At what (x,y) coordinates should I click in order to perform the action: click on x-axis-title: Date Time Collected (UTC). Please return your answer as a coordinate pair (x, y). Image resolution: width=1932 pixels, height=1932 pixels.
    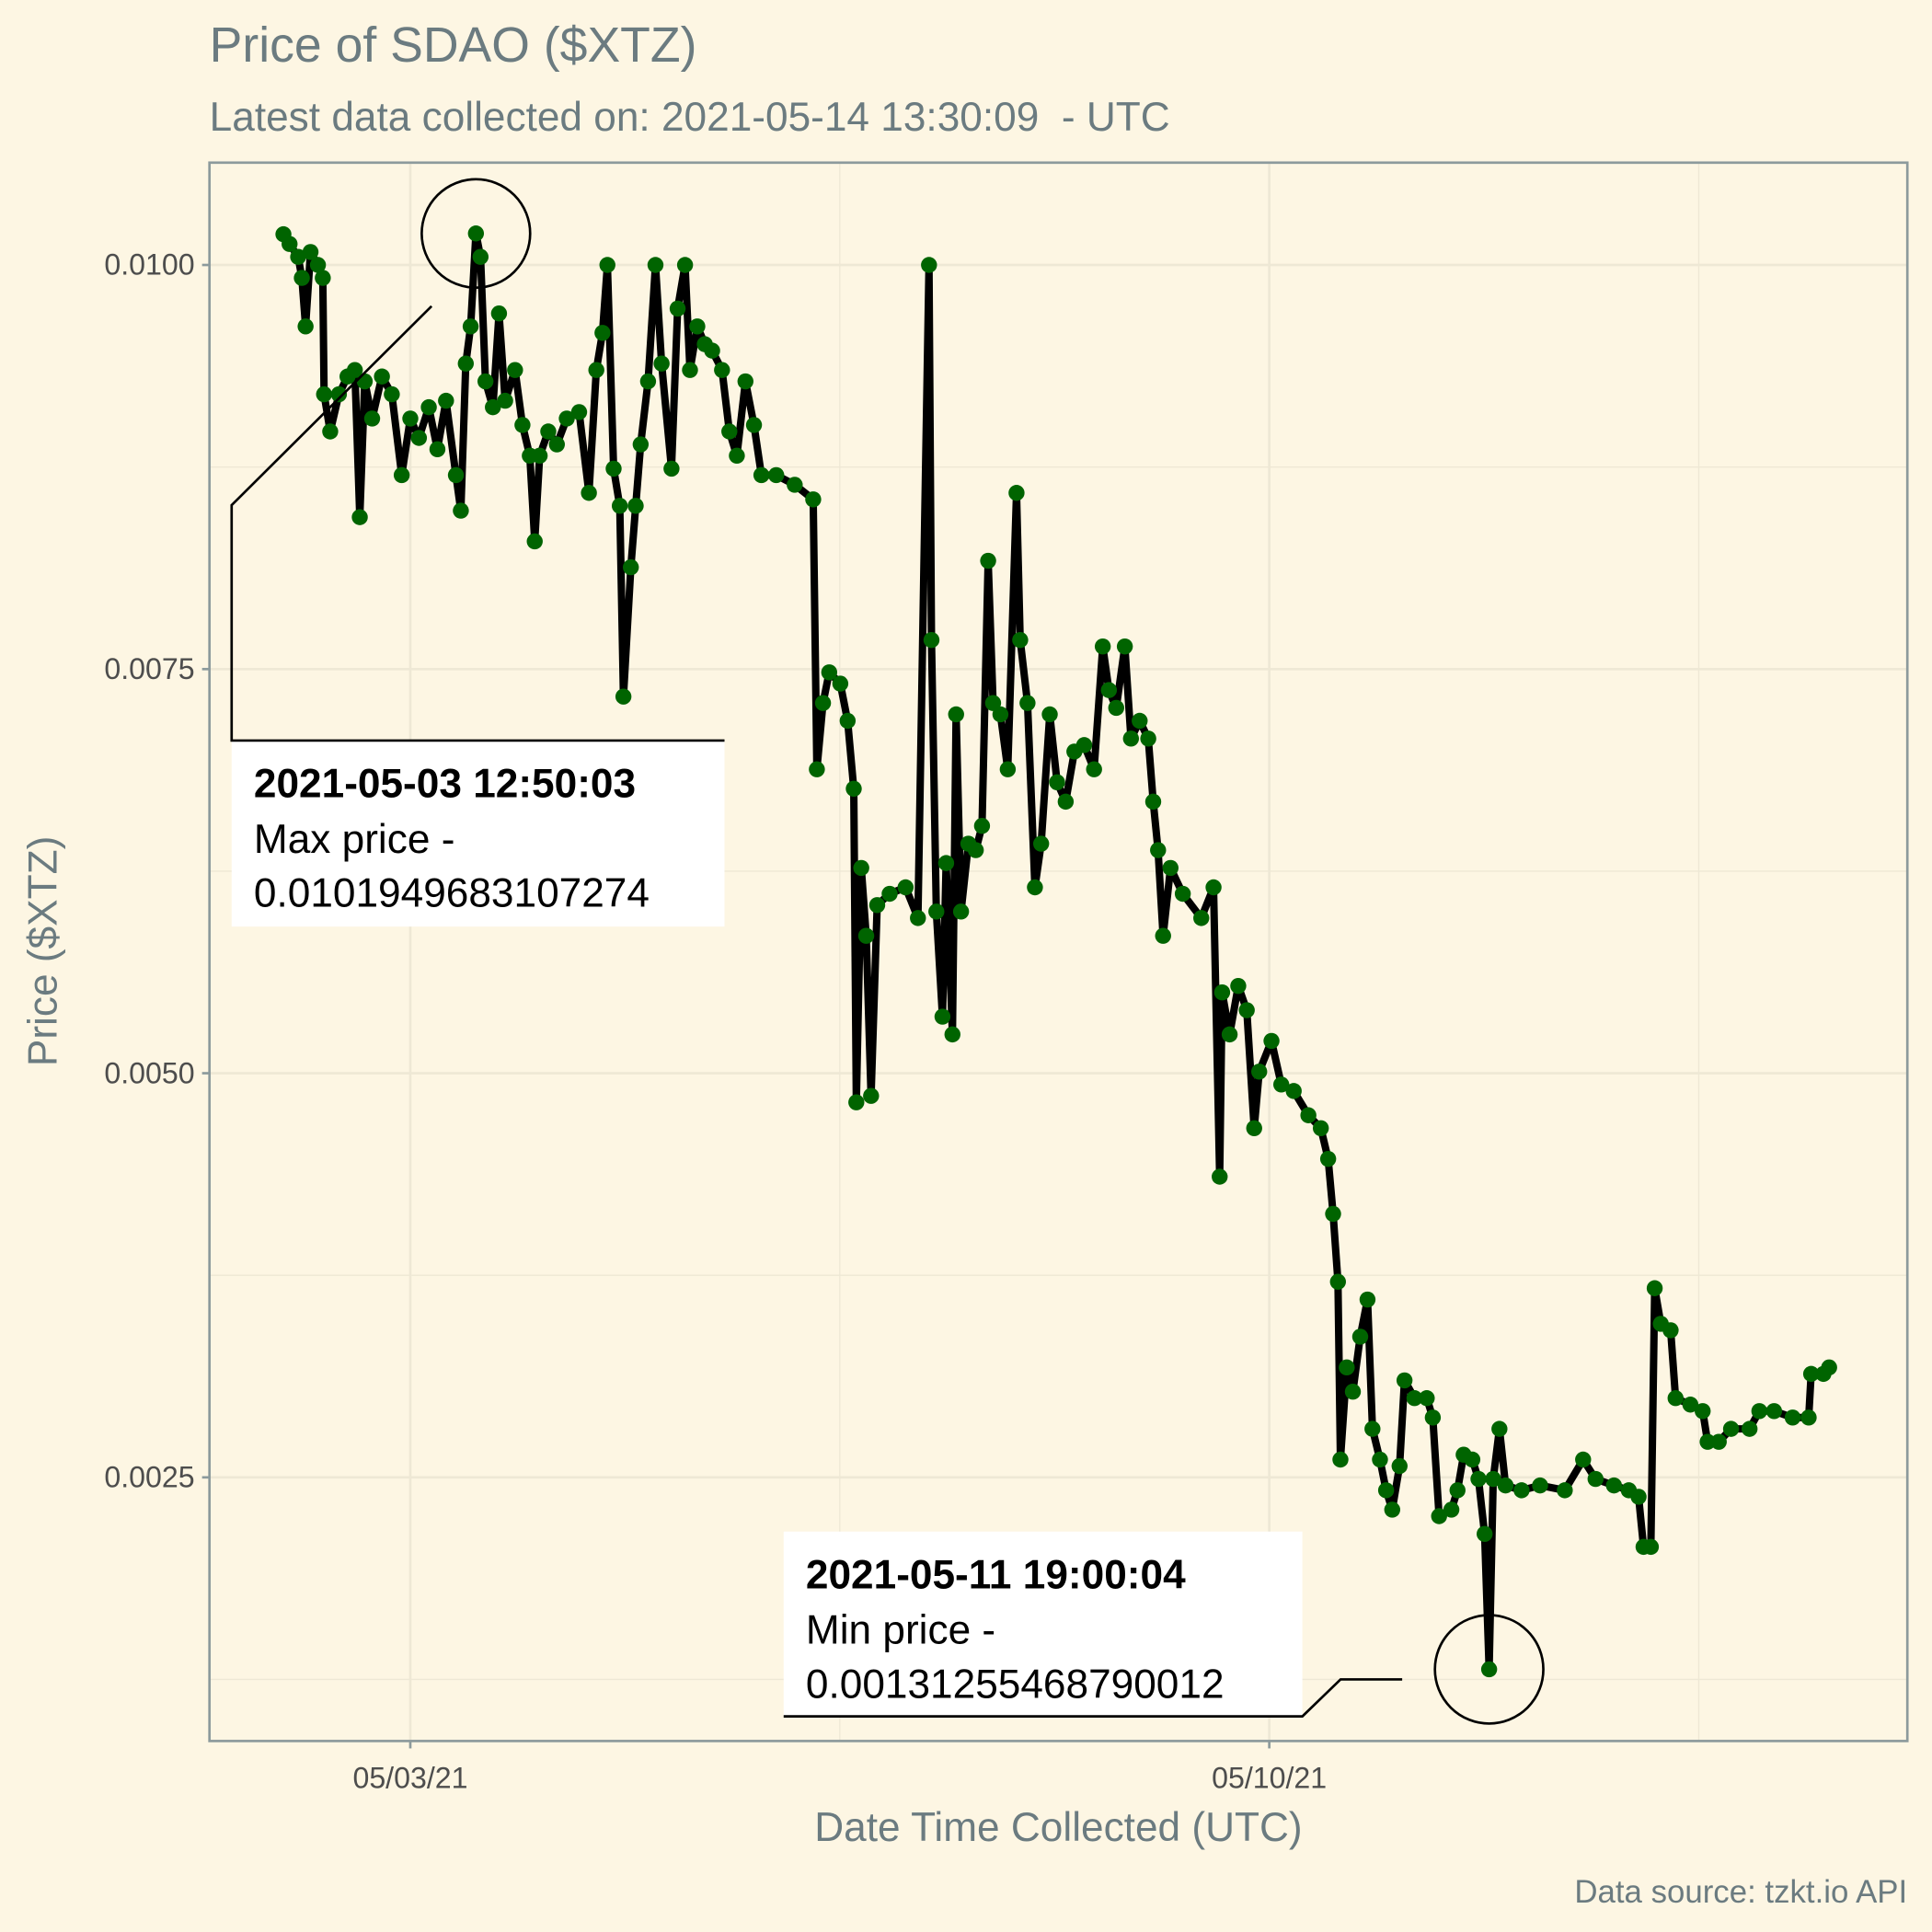
    Looking at the image, I should click on (1058, 1827).